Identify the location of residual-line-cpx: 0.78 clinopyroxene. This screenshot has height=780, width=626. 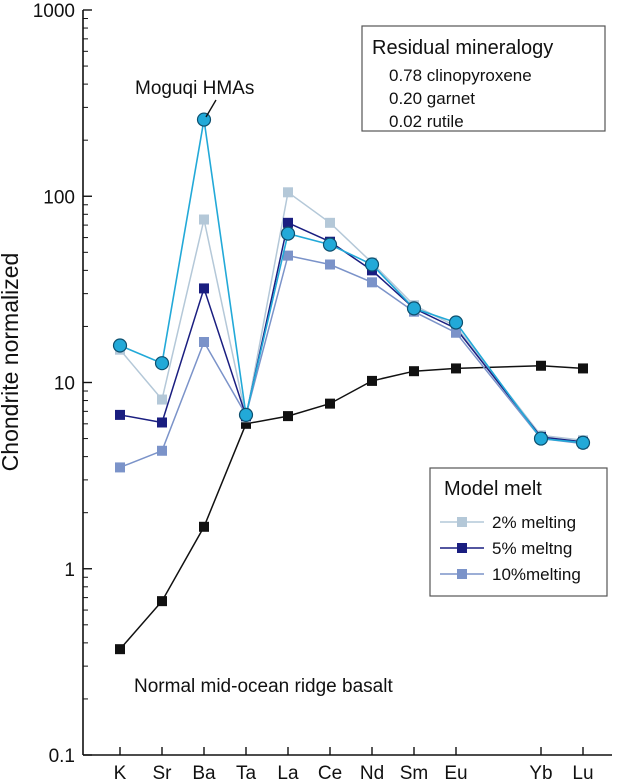
(460, 75).